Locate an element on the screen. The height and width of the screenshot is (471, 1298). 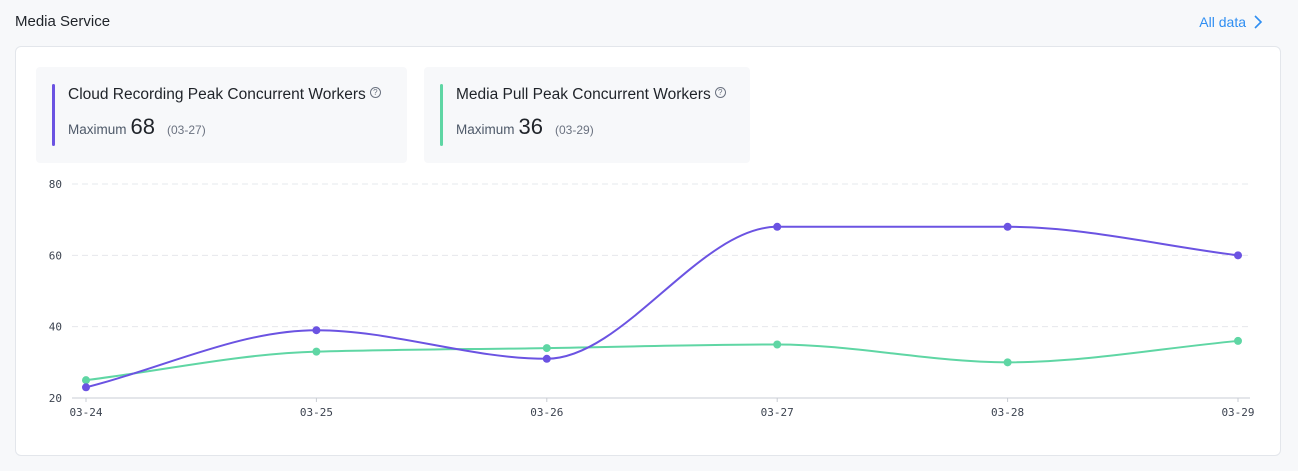
max-value: 68 is located at coordinates (142, 126).